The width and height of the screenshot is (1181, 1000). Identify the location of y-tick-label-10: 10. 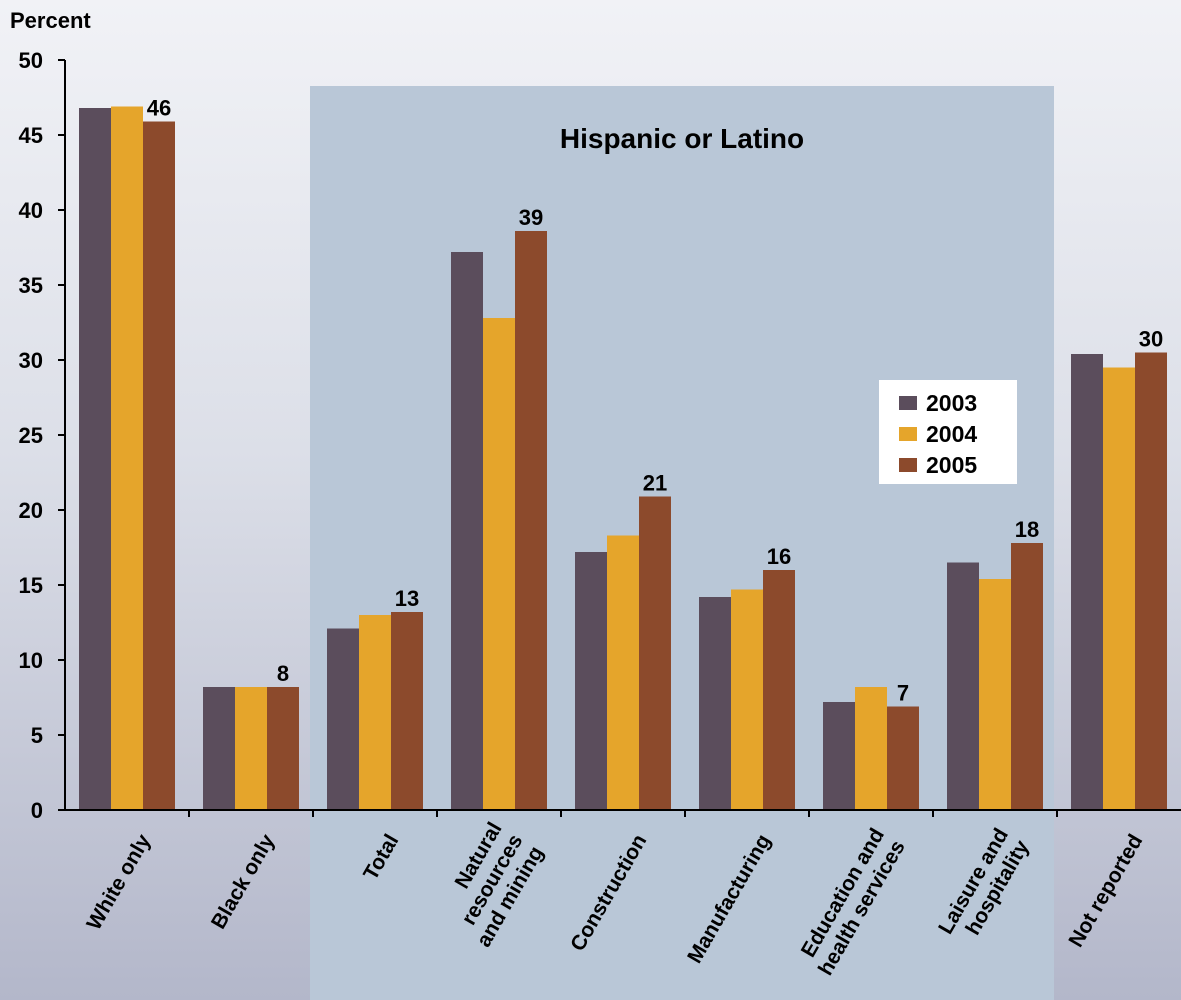
(31, 660).